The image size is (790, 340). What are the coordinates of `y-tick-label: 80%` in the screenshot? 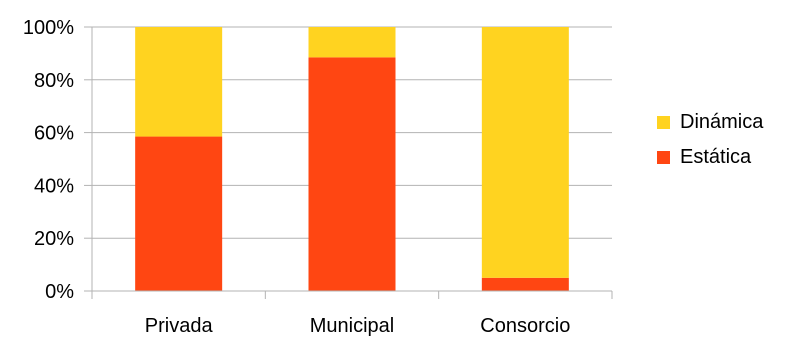 It's located at (54, 81).